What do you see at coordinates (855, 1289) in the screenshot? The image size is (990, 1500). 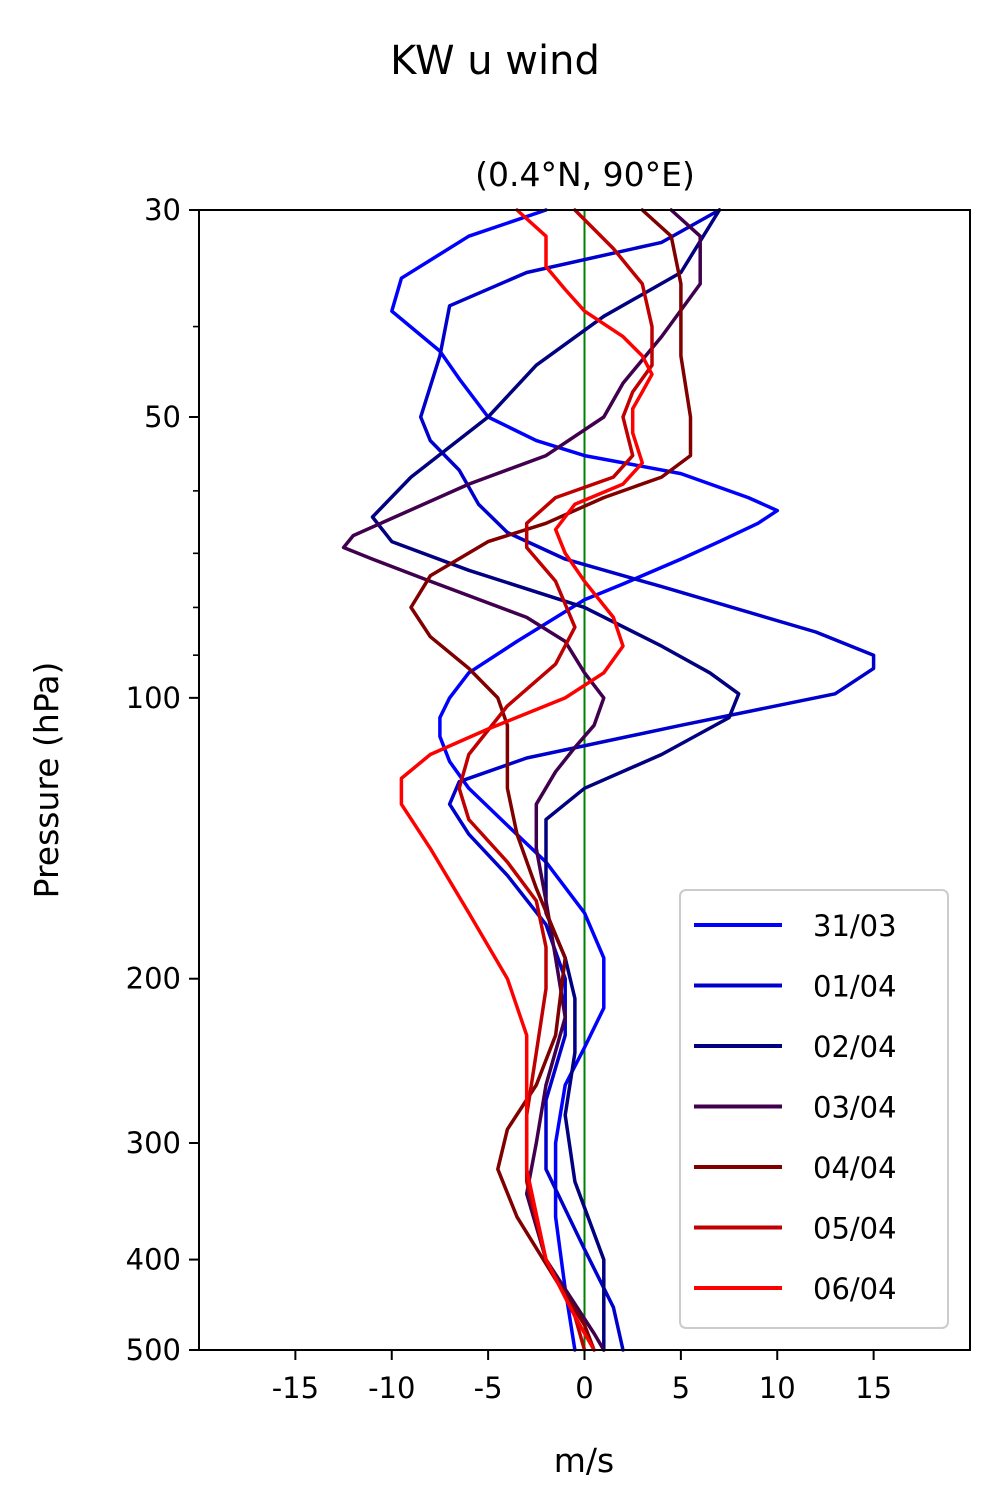 I see `legend-label: 06/04` at bounding box center [855, 1289].